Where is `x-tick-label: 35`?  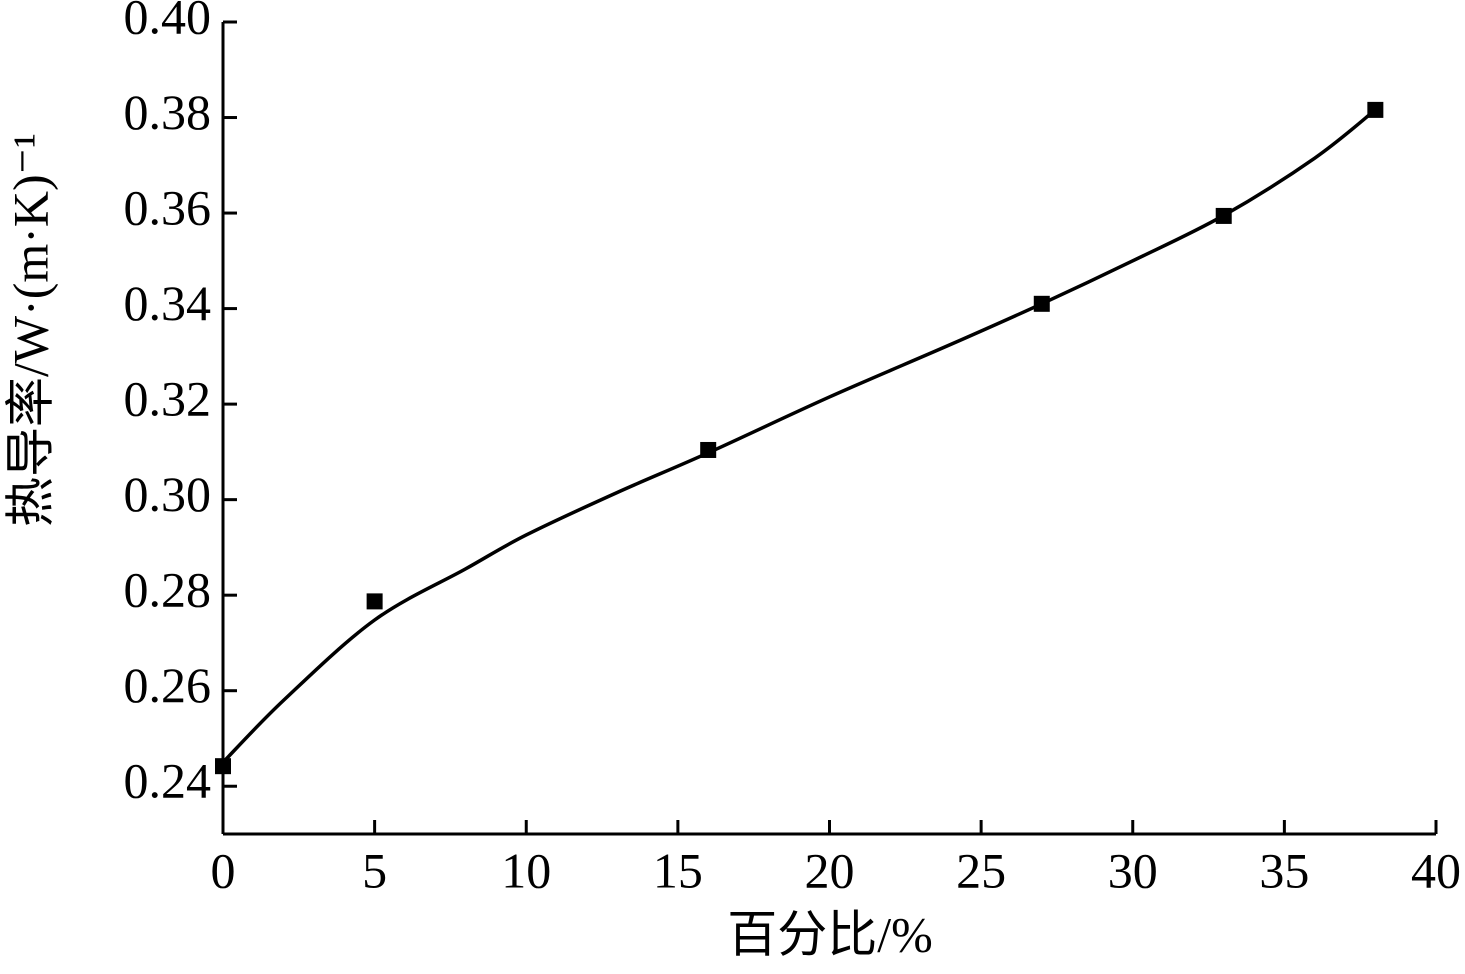 x-tick-label: 35 is located at coordinates (1284, 870).